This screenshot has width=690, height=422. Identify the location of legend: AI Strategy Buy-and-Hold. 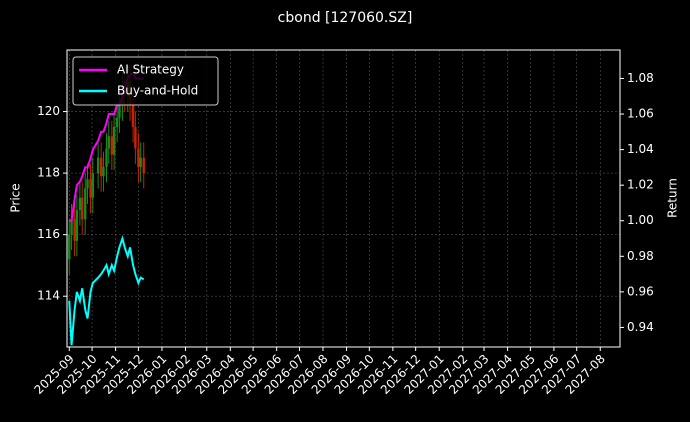
(145, 81).